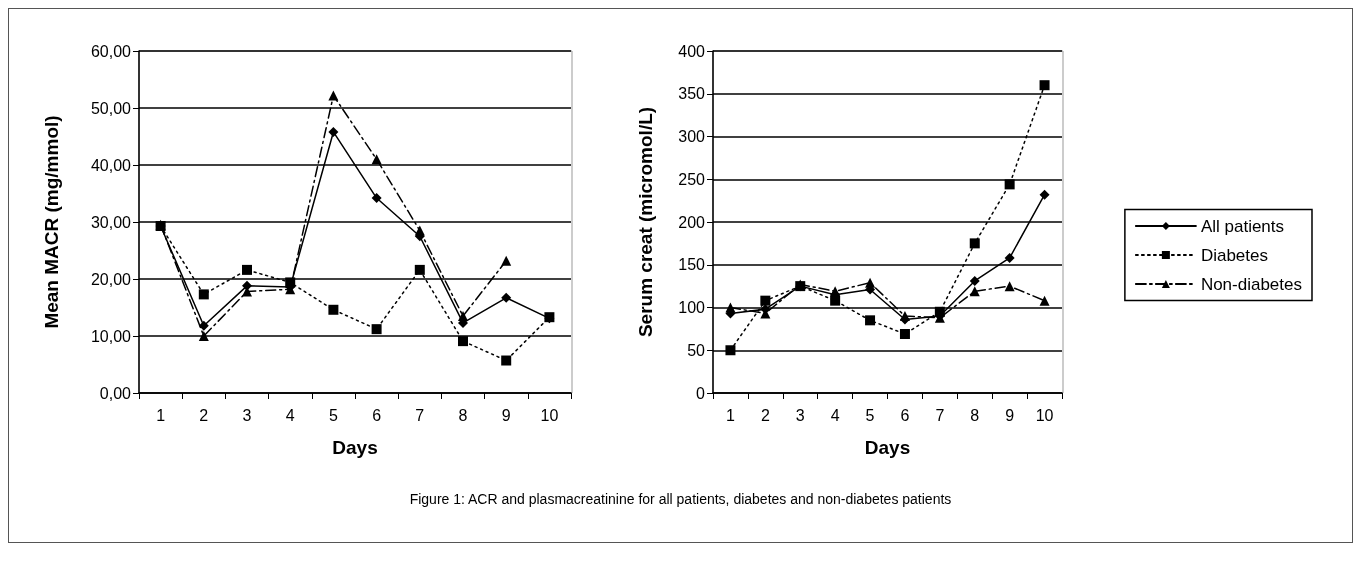 This screenshot has width=1367, height=562. Describe the element at coordinates (111, 222) in the screenshot. I see `y-tick-label: 30,00` at that location.